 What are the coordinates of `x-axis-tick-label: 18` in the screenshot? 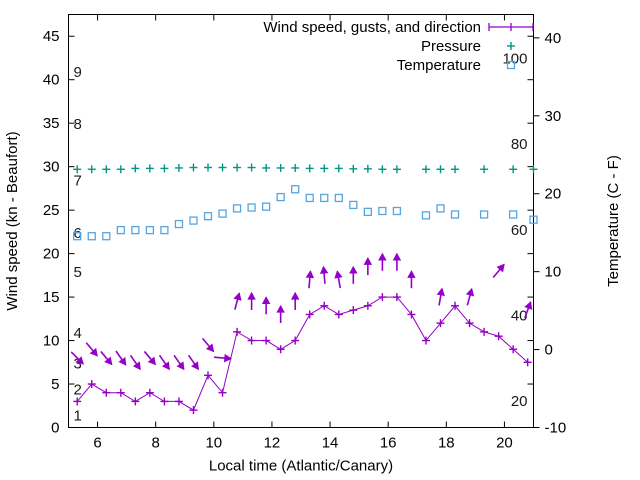 It's located at (446, 443).